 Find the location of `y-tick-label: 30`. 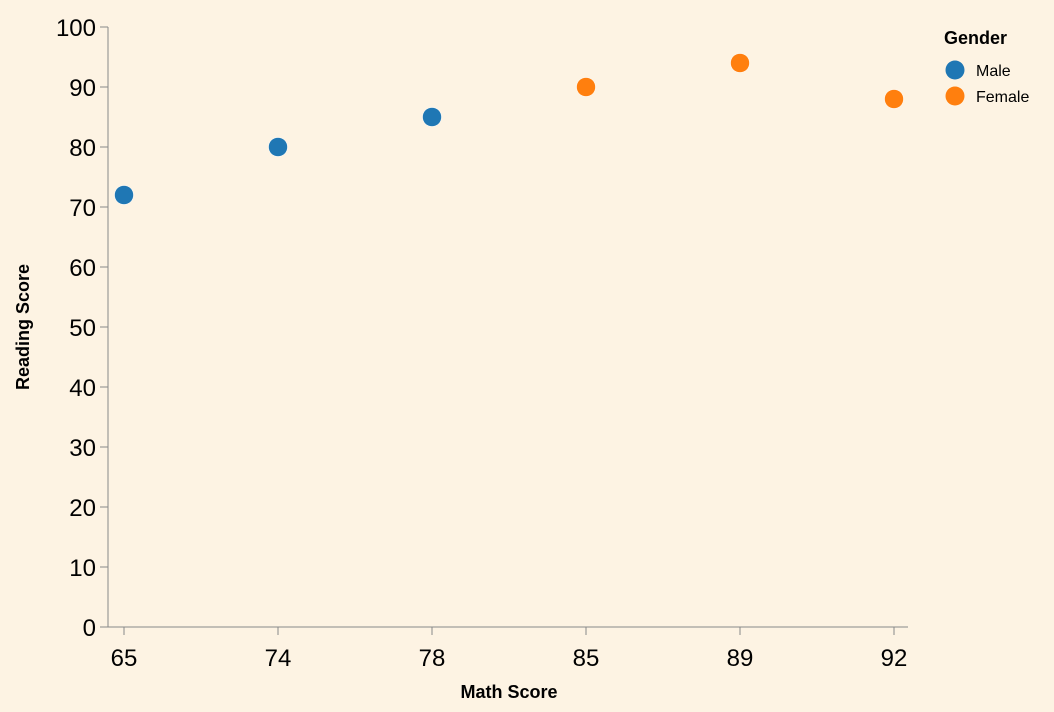

y-tick-label: 30 is located at coordinates (82, 448).